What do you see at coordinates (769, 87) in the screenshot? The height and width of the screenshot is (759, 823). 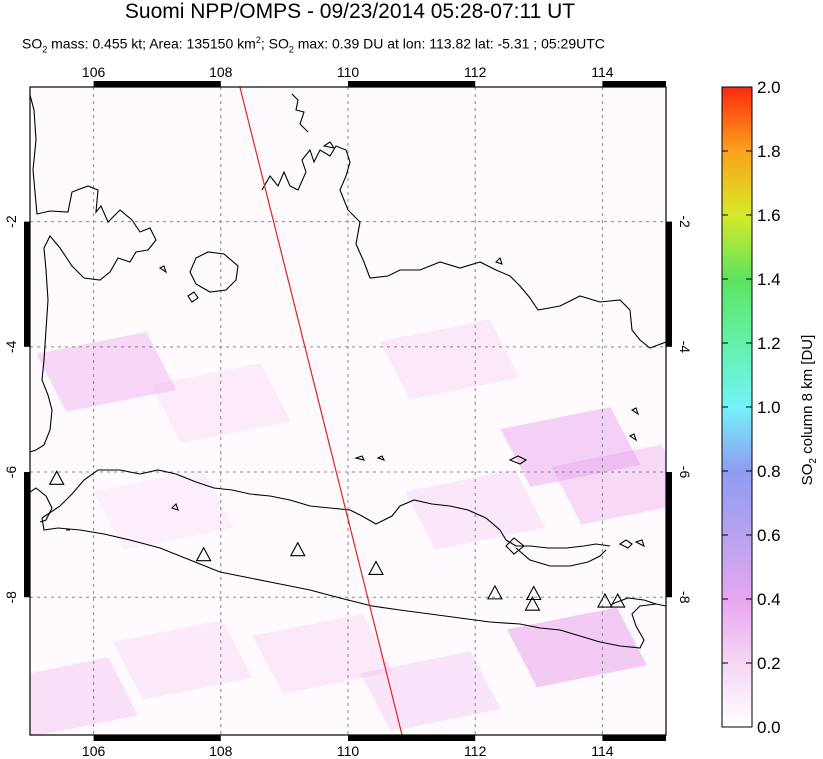 I see `colorbar-tick-label: 2.0` at bounding box center [769, 87].